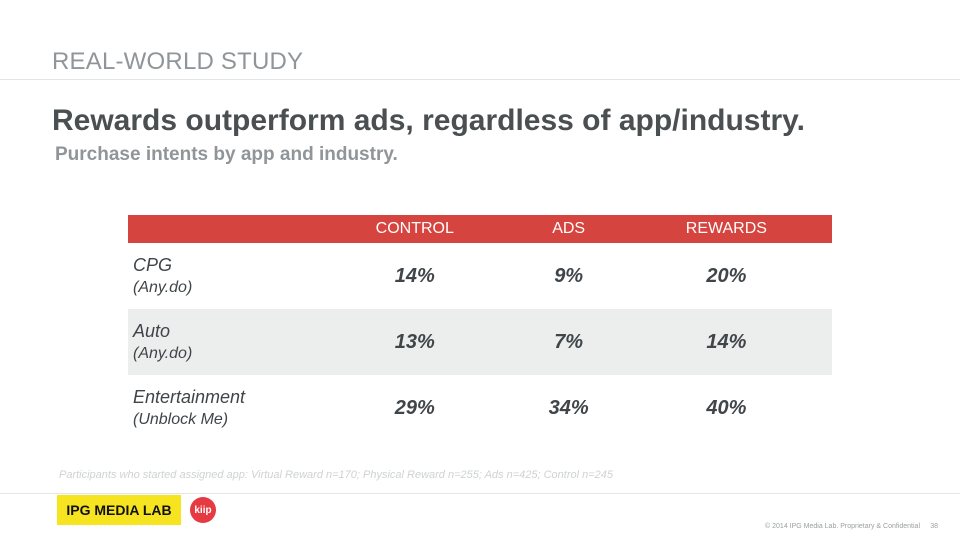  Describe the element at coordinates (726, 275) in the screenshot. I see `rewards-value: 20%` at that location.